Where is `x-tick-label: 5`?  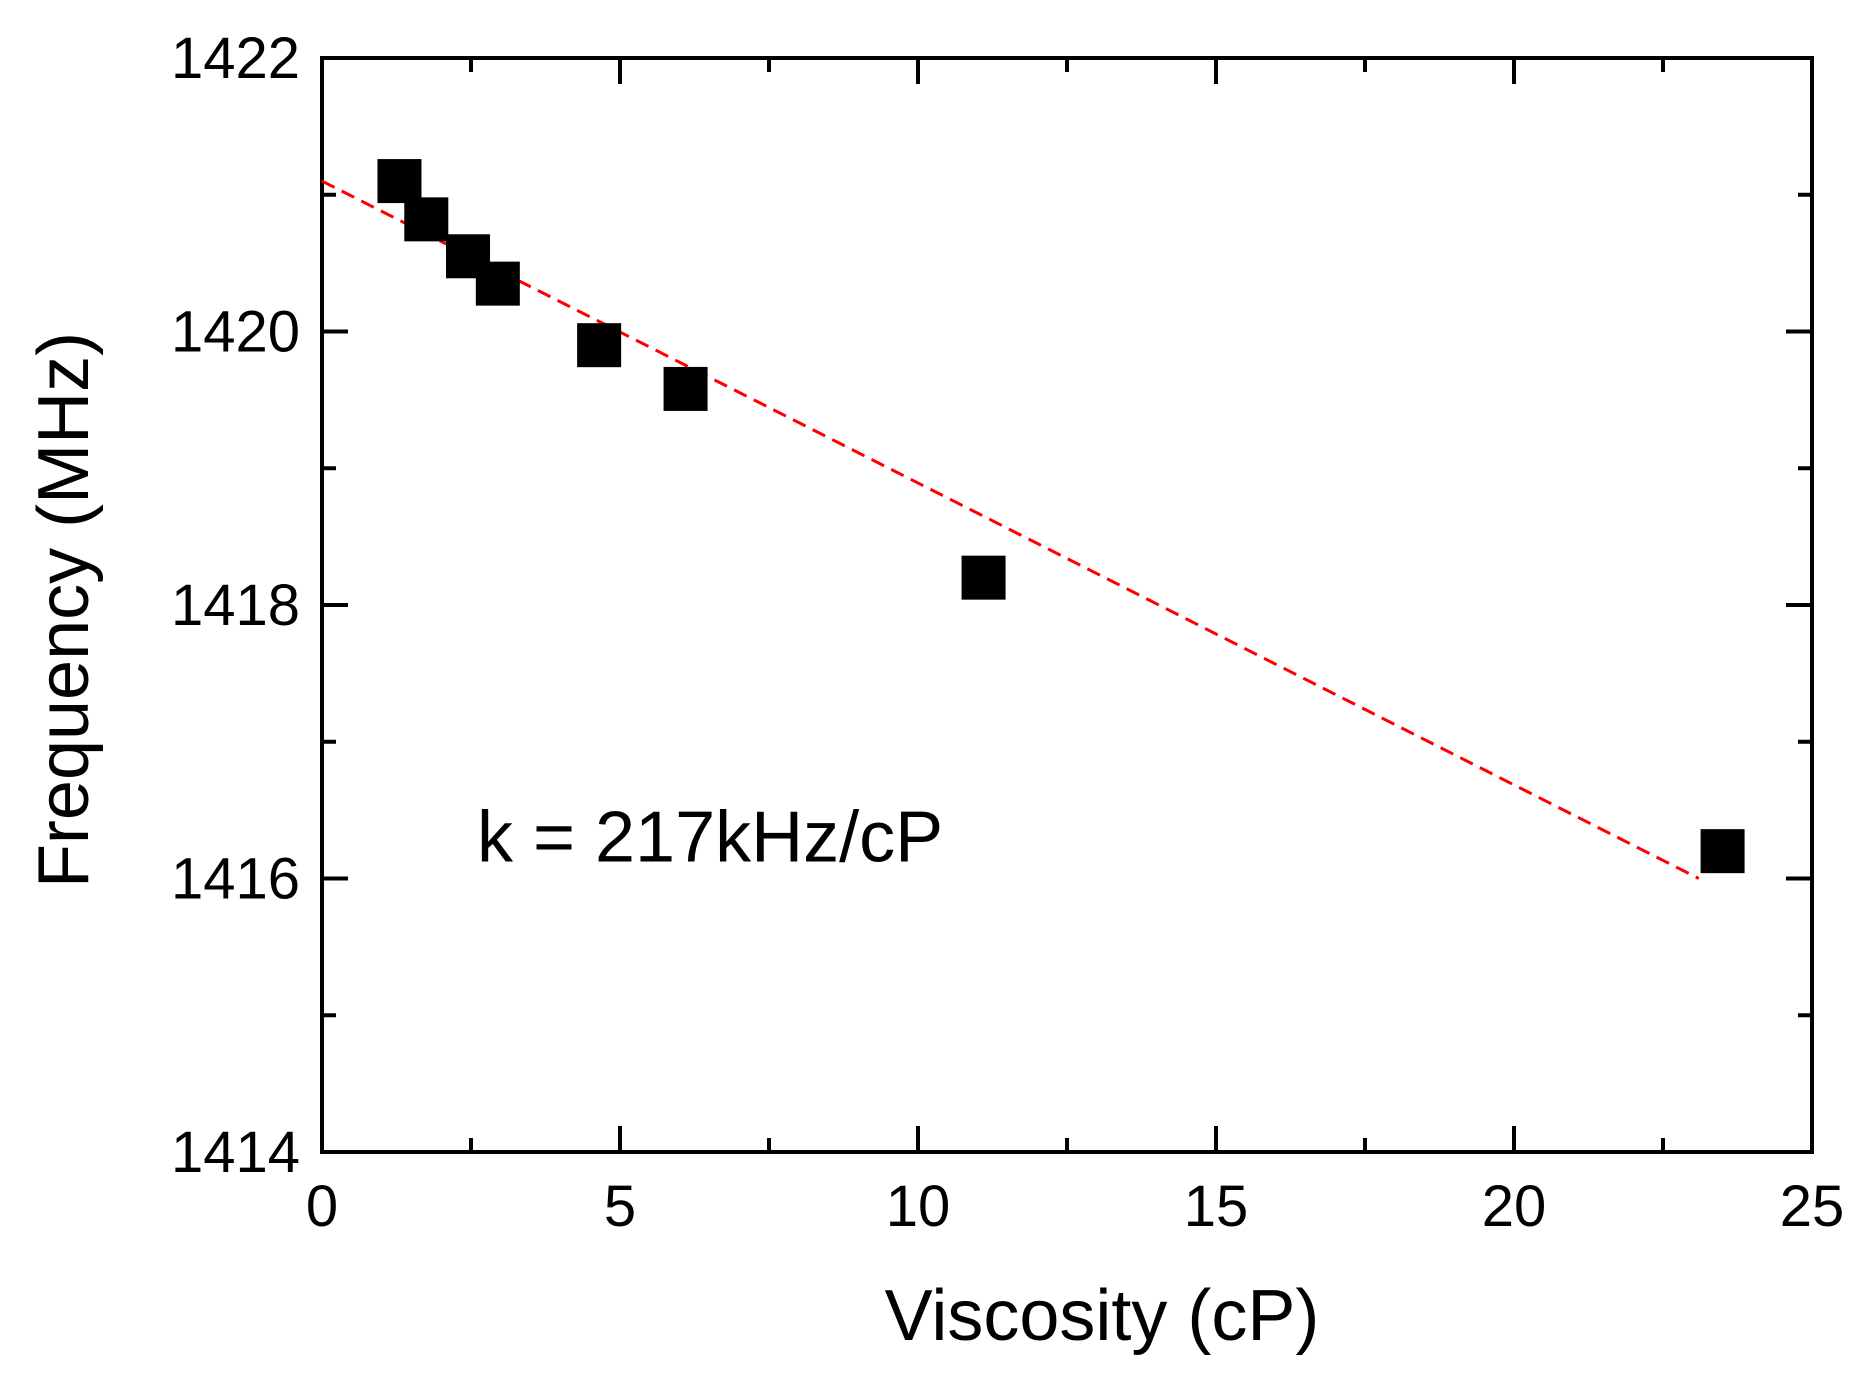 x-tick-label: 5 is located at coordinates (620, 1206).